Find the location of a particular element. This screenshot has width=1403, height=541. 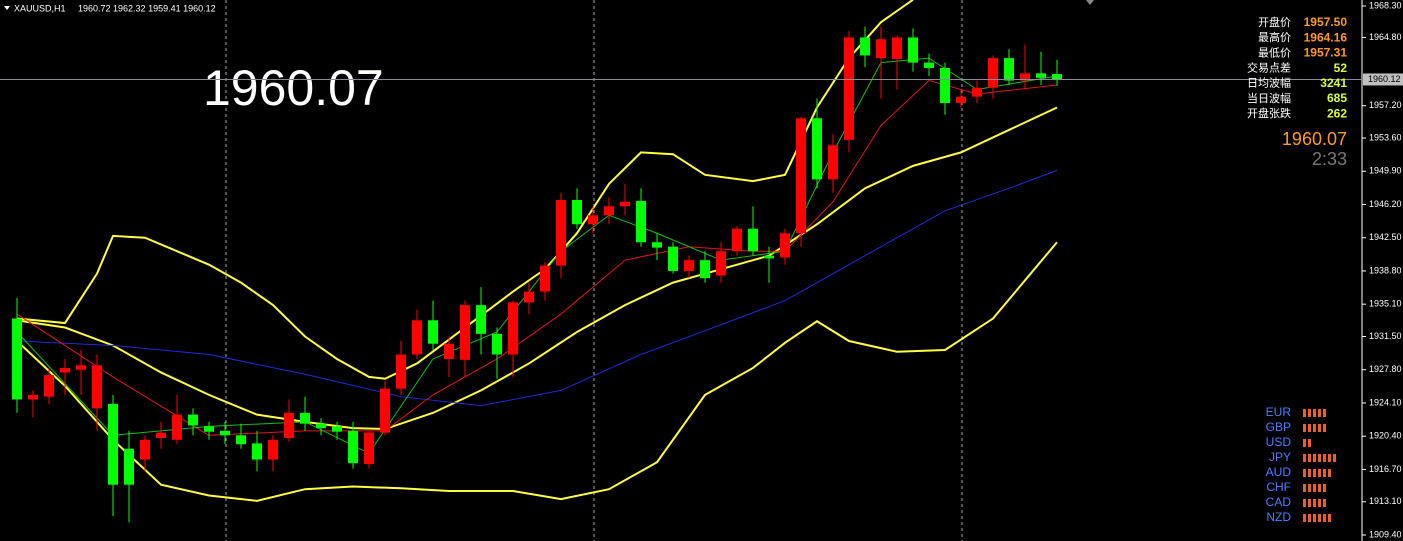

info-label: 开盘张跌 is located at coordinates (1269, 113).